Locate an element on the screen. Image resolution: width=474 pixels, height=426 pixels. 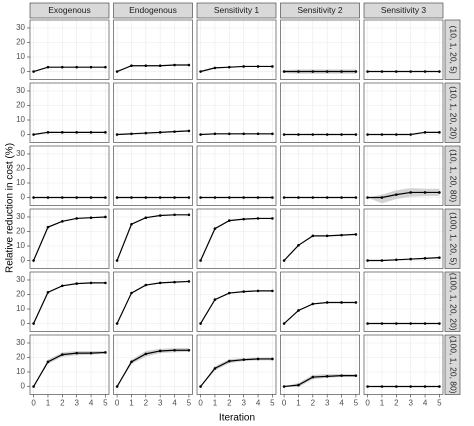
x-tick-label: 0 is located at coordinates (367, 403).